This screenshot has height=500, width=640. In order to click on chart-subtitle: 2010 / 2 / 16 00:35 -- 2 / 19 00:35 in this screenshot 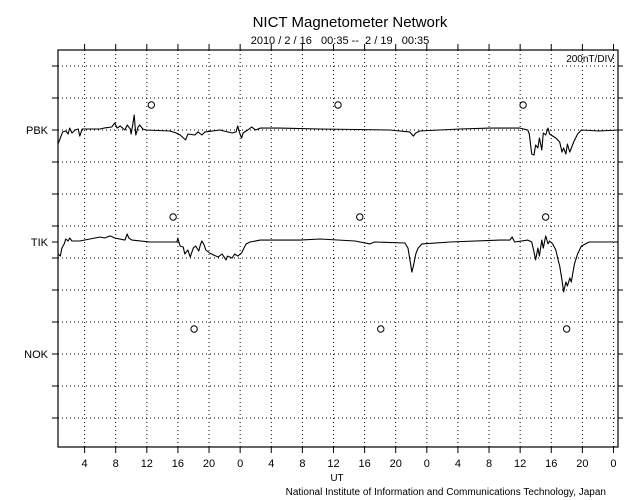, I will do `click(340, 41)`.